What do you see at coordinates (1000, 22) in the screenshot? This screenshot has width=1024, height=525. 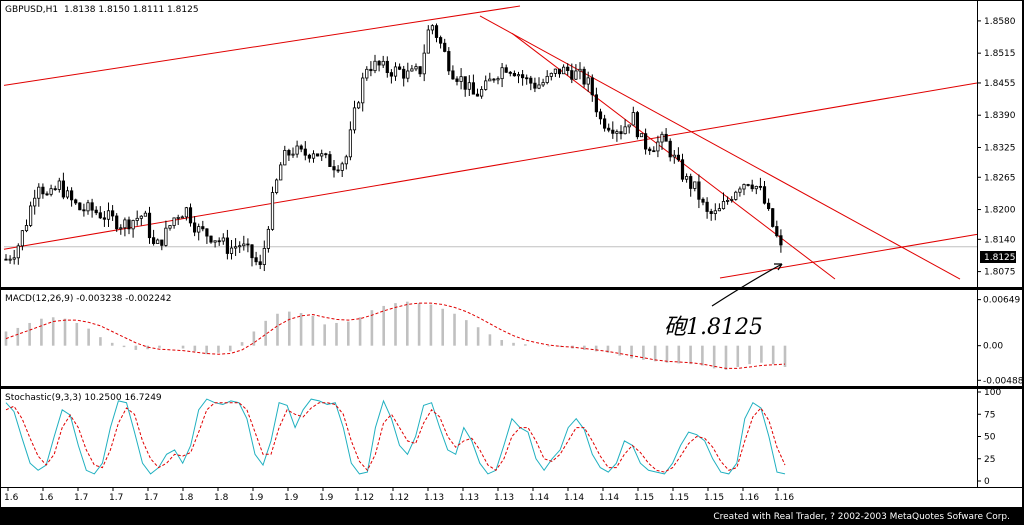 I see `price-tick-label: 1.8580` at bounding box center [1000, 22].